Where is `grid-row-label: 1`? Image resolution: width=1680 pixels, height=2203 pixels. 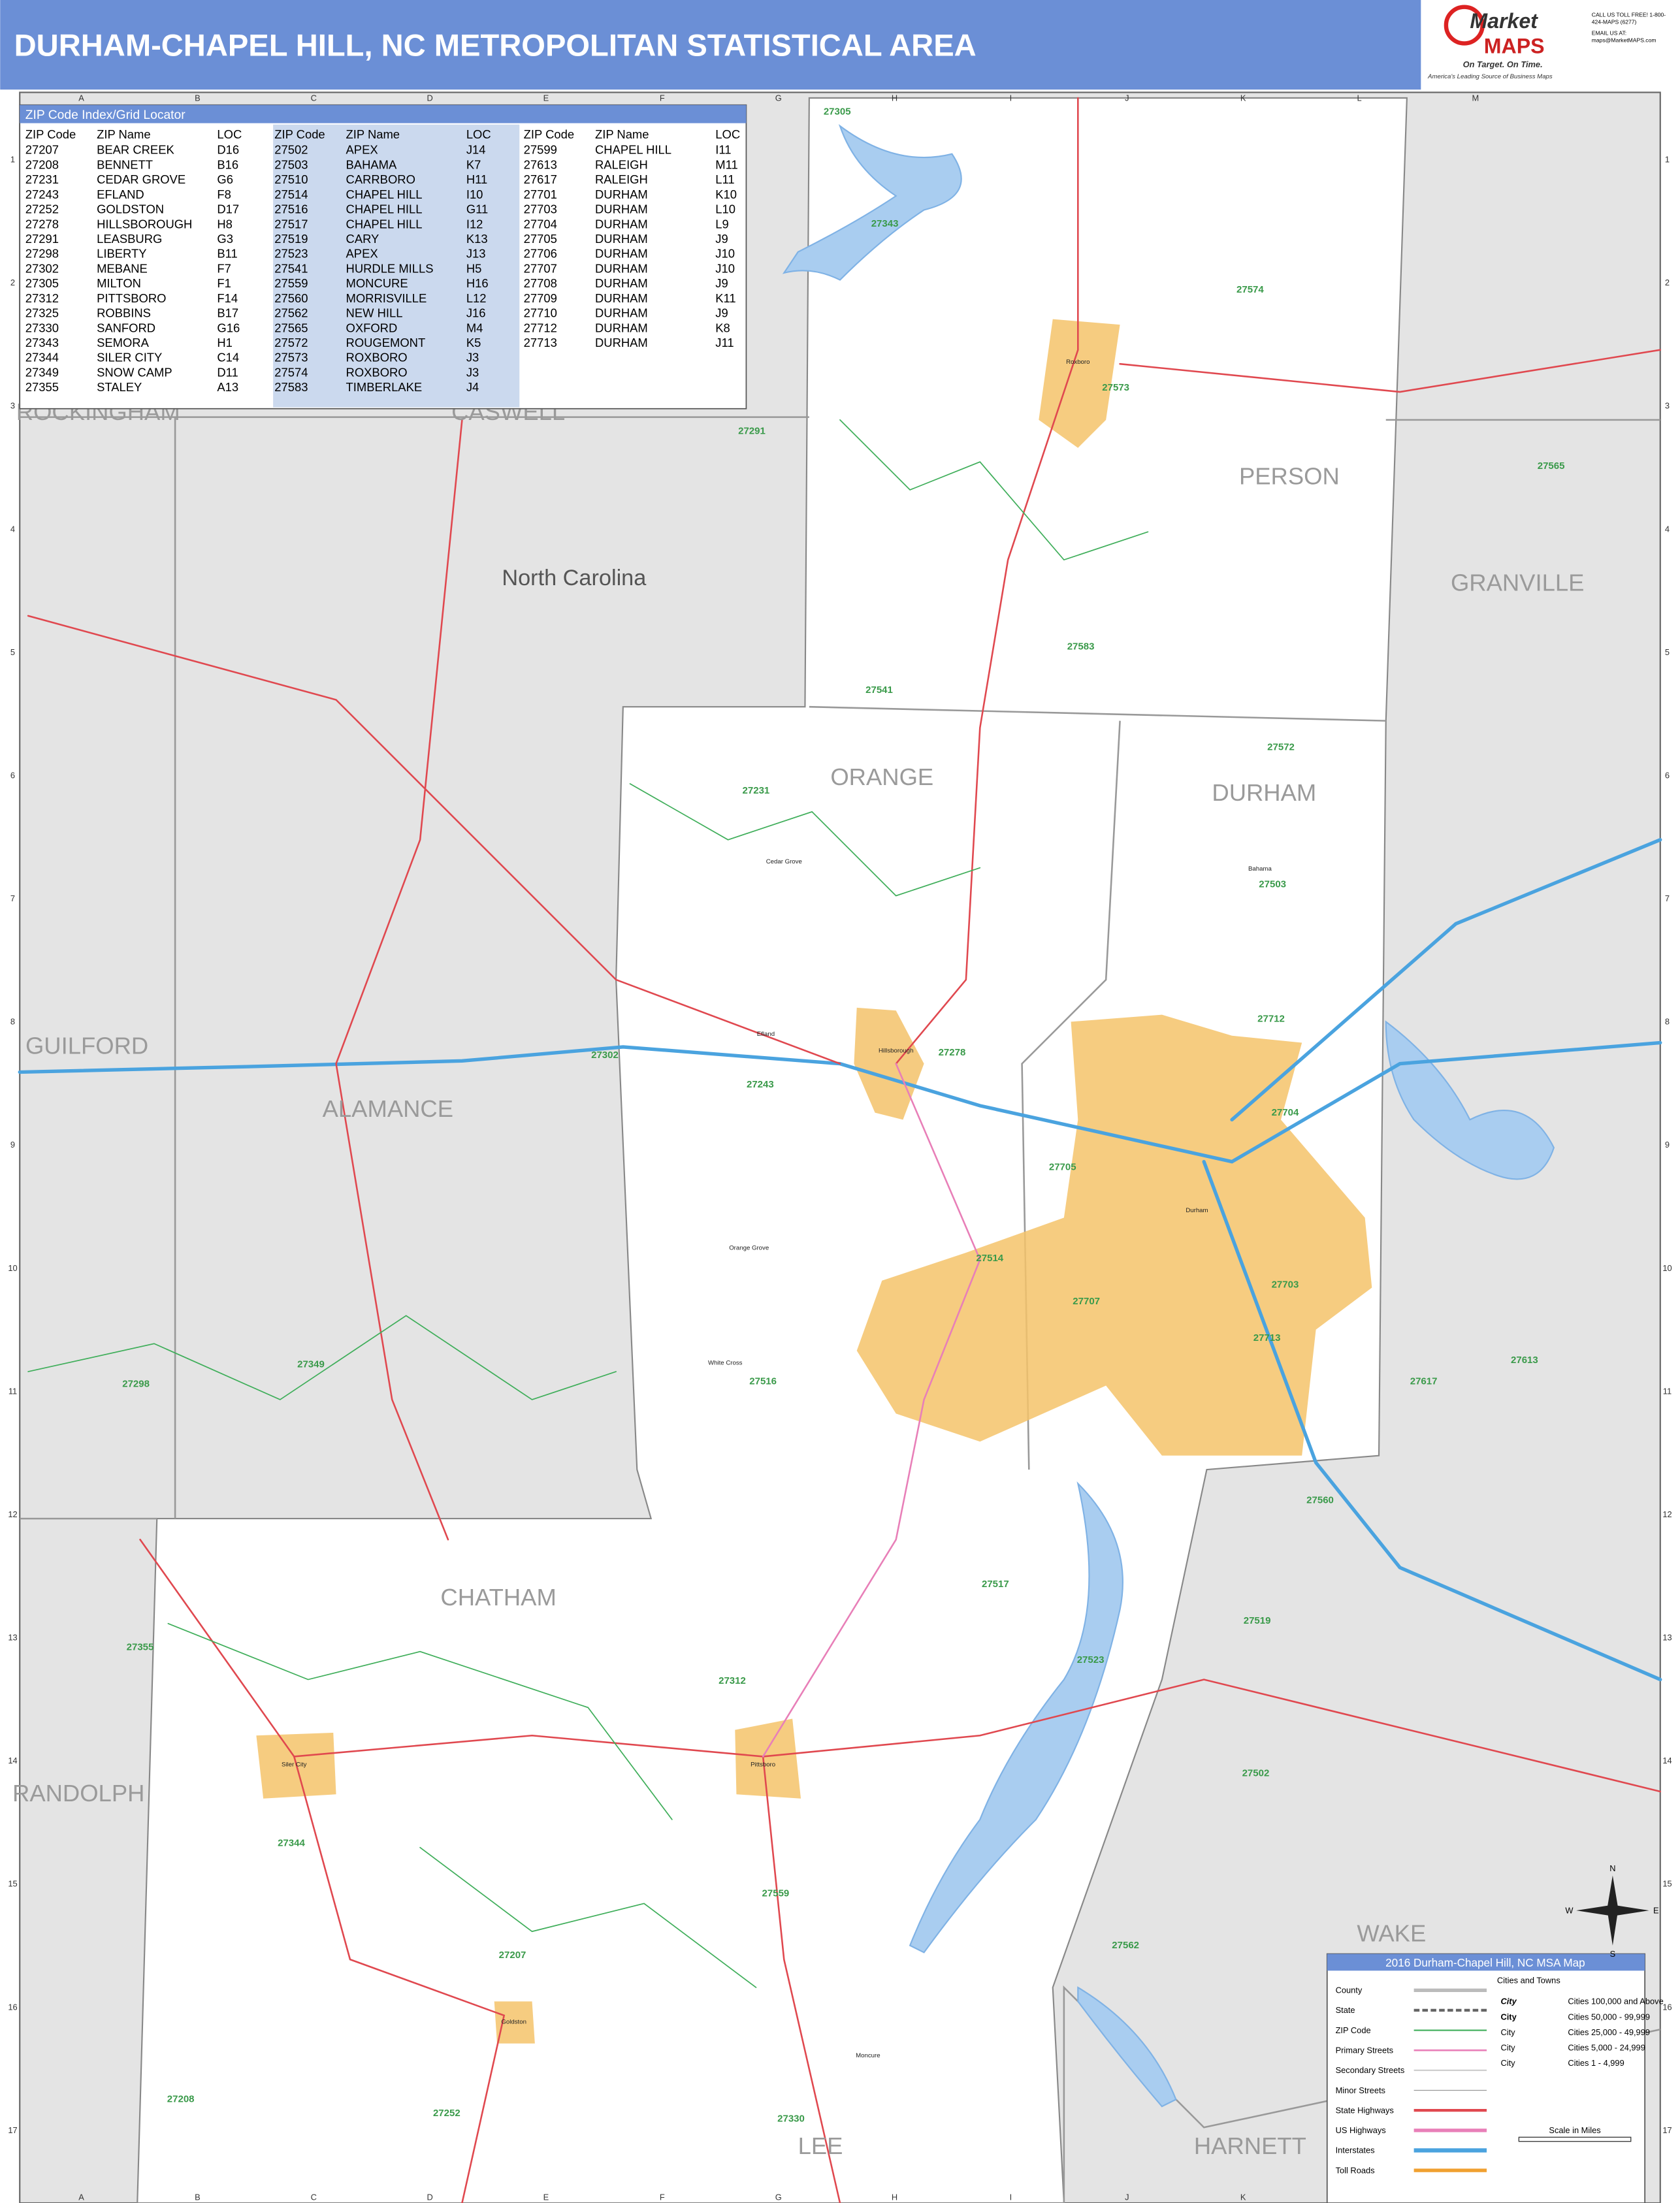 grid-row-label: 1 is located at coordinates (1667, 160).